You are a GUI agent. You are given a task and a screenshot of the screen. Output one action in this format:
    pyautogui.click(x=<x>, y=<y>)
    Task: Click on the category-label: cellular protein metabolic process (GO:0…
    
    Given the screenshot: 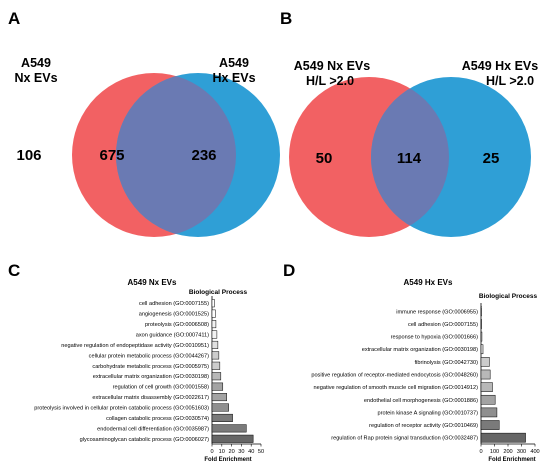 What is the action you would take?
    pyautogui.click(x=149, y=356)
    